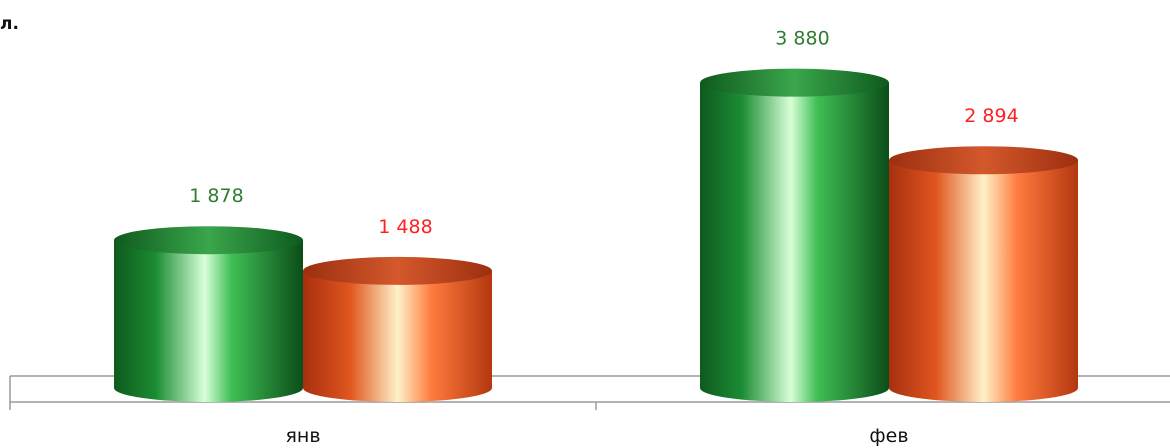  Describe the element at coordinates (888, 436) in the screenshot. I see `category-label-фев: фев` at that location.